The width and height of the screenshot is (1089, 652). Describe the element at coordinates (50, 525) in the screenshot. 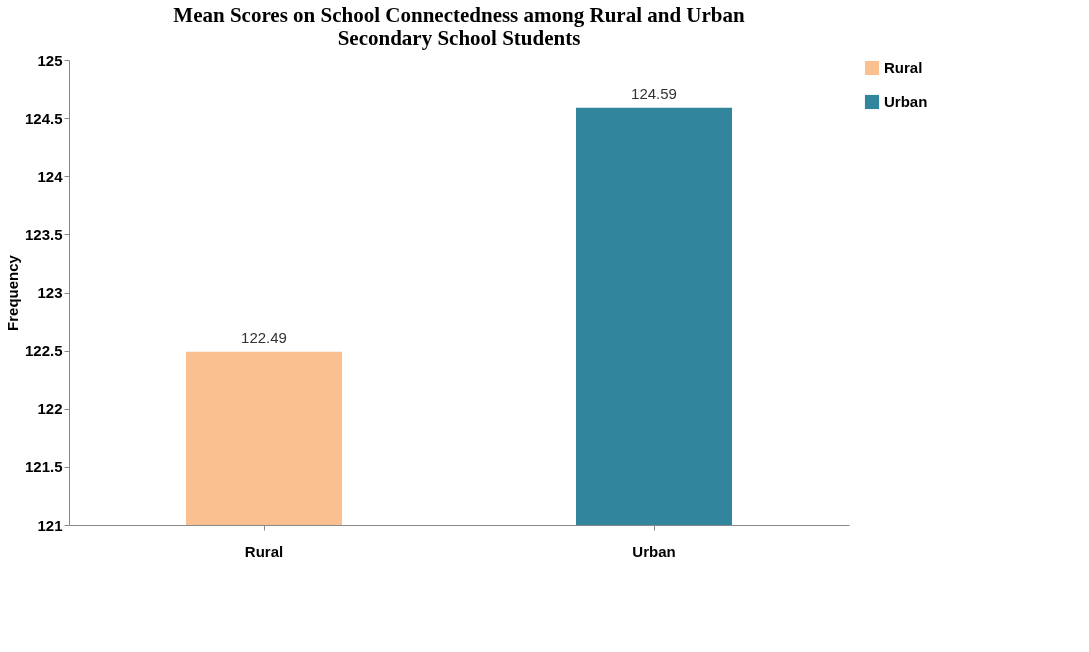

I see `y-tick-label: 121` at that location.